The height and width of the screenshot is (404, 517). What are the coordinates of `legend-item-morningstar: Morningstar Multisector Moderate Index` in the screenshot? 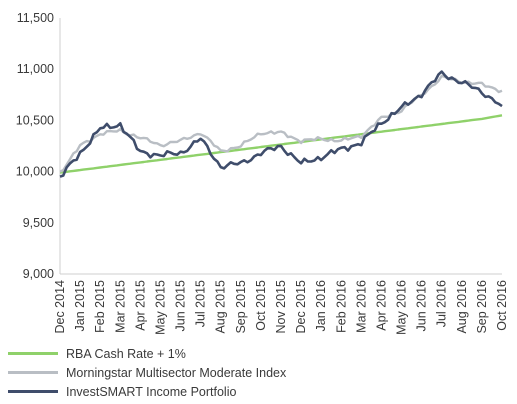 It's located at (260, 372).